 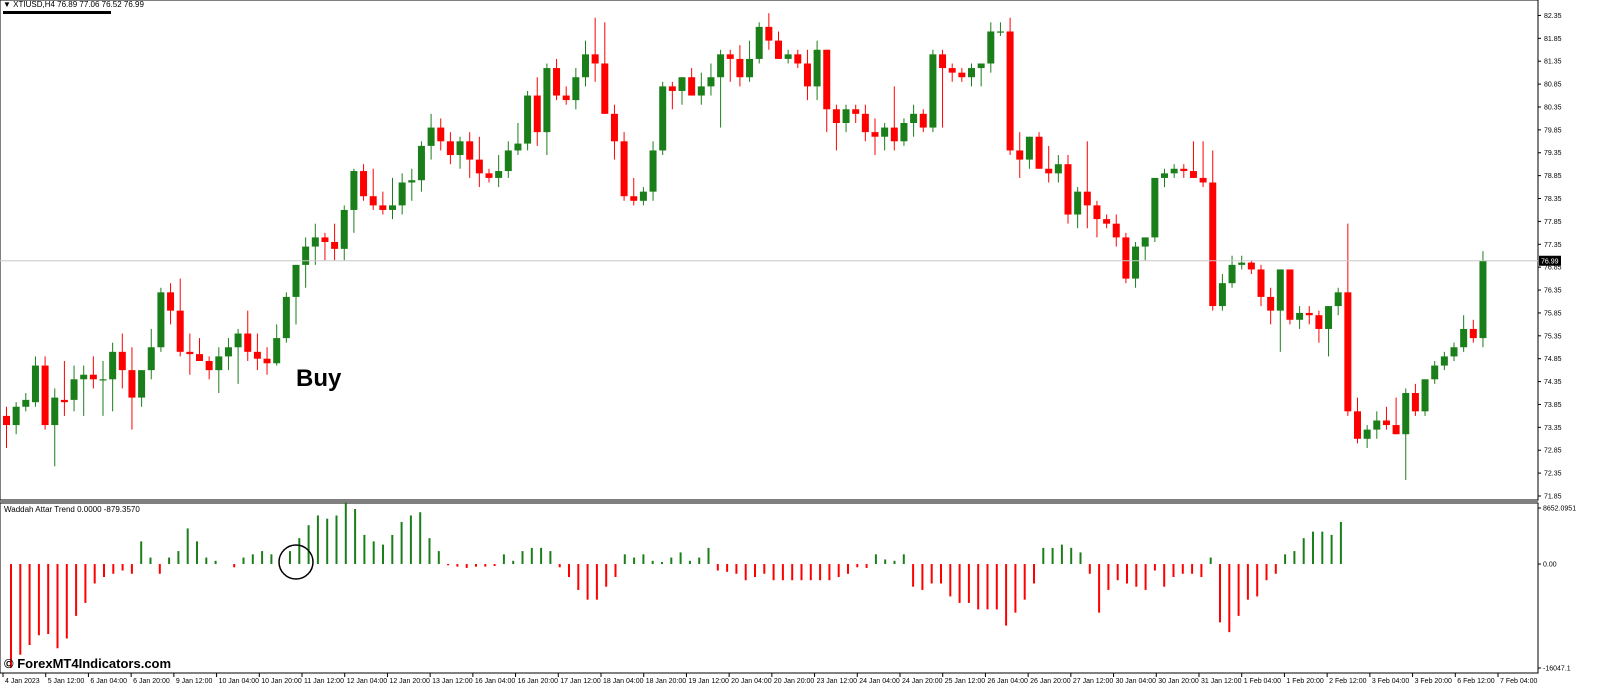 I want to click on price-tick-label: 77.85, so click(x=1553, y=222).